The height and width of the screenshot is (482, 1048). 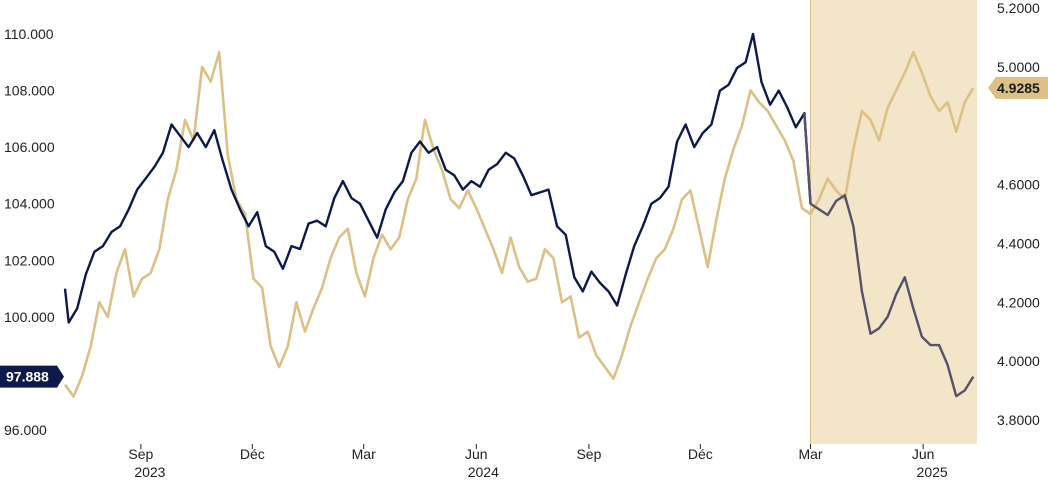 What do you see at coordinates (932, 472) in the screenshot?
I see `x-year-label: 2025` at bounding box center [932, 472].